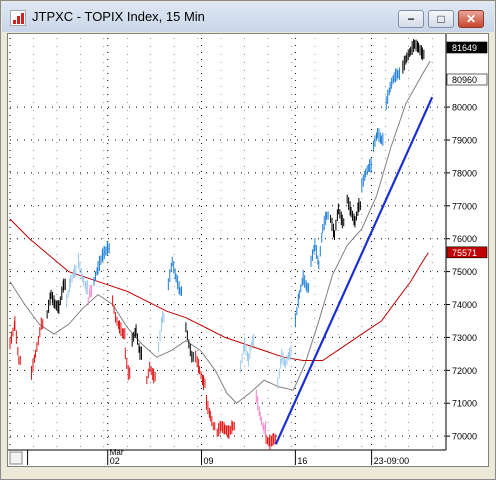  Describe the element at coordinates (464, 371) in the screenshot. I see `y-tick-label: 72000` at that location.